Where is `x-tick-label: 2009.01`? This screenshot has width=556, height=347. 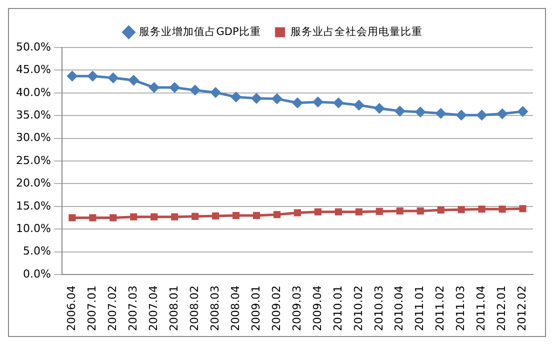
x-tick-label: 2009.01 is located at coordinates (255, 309).